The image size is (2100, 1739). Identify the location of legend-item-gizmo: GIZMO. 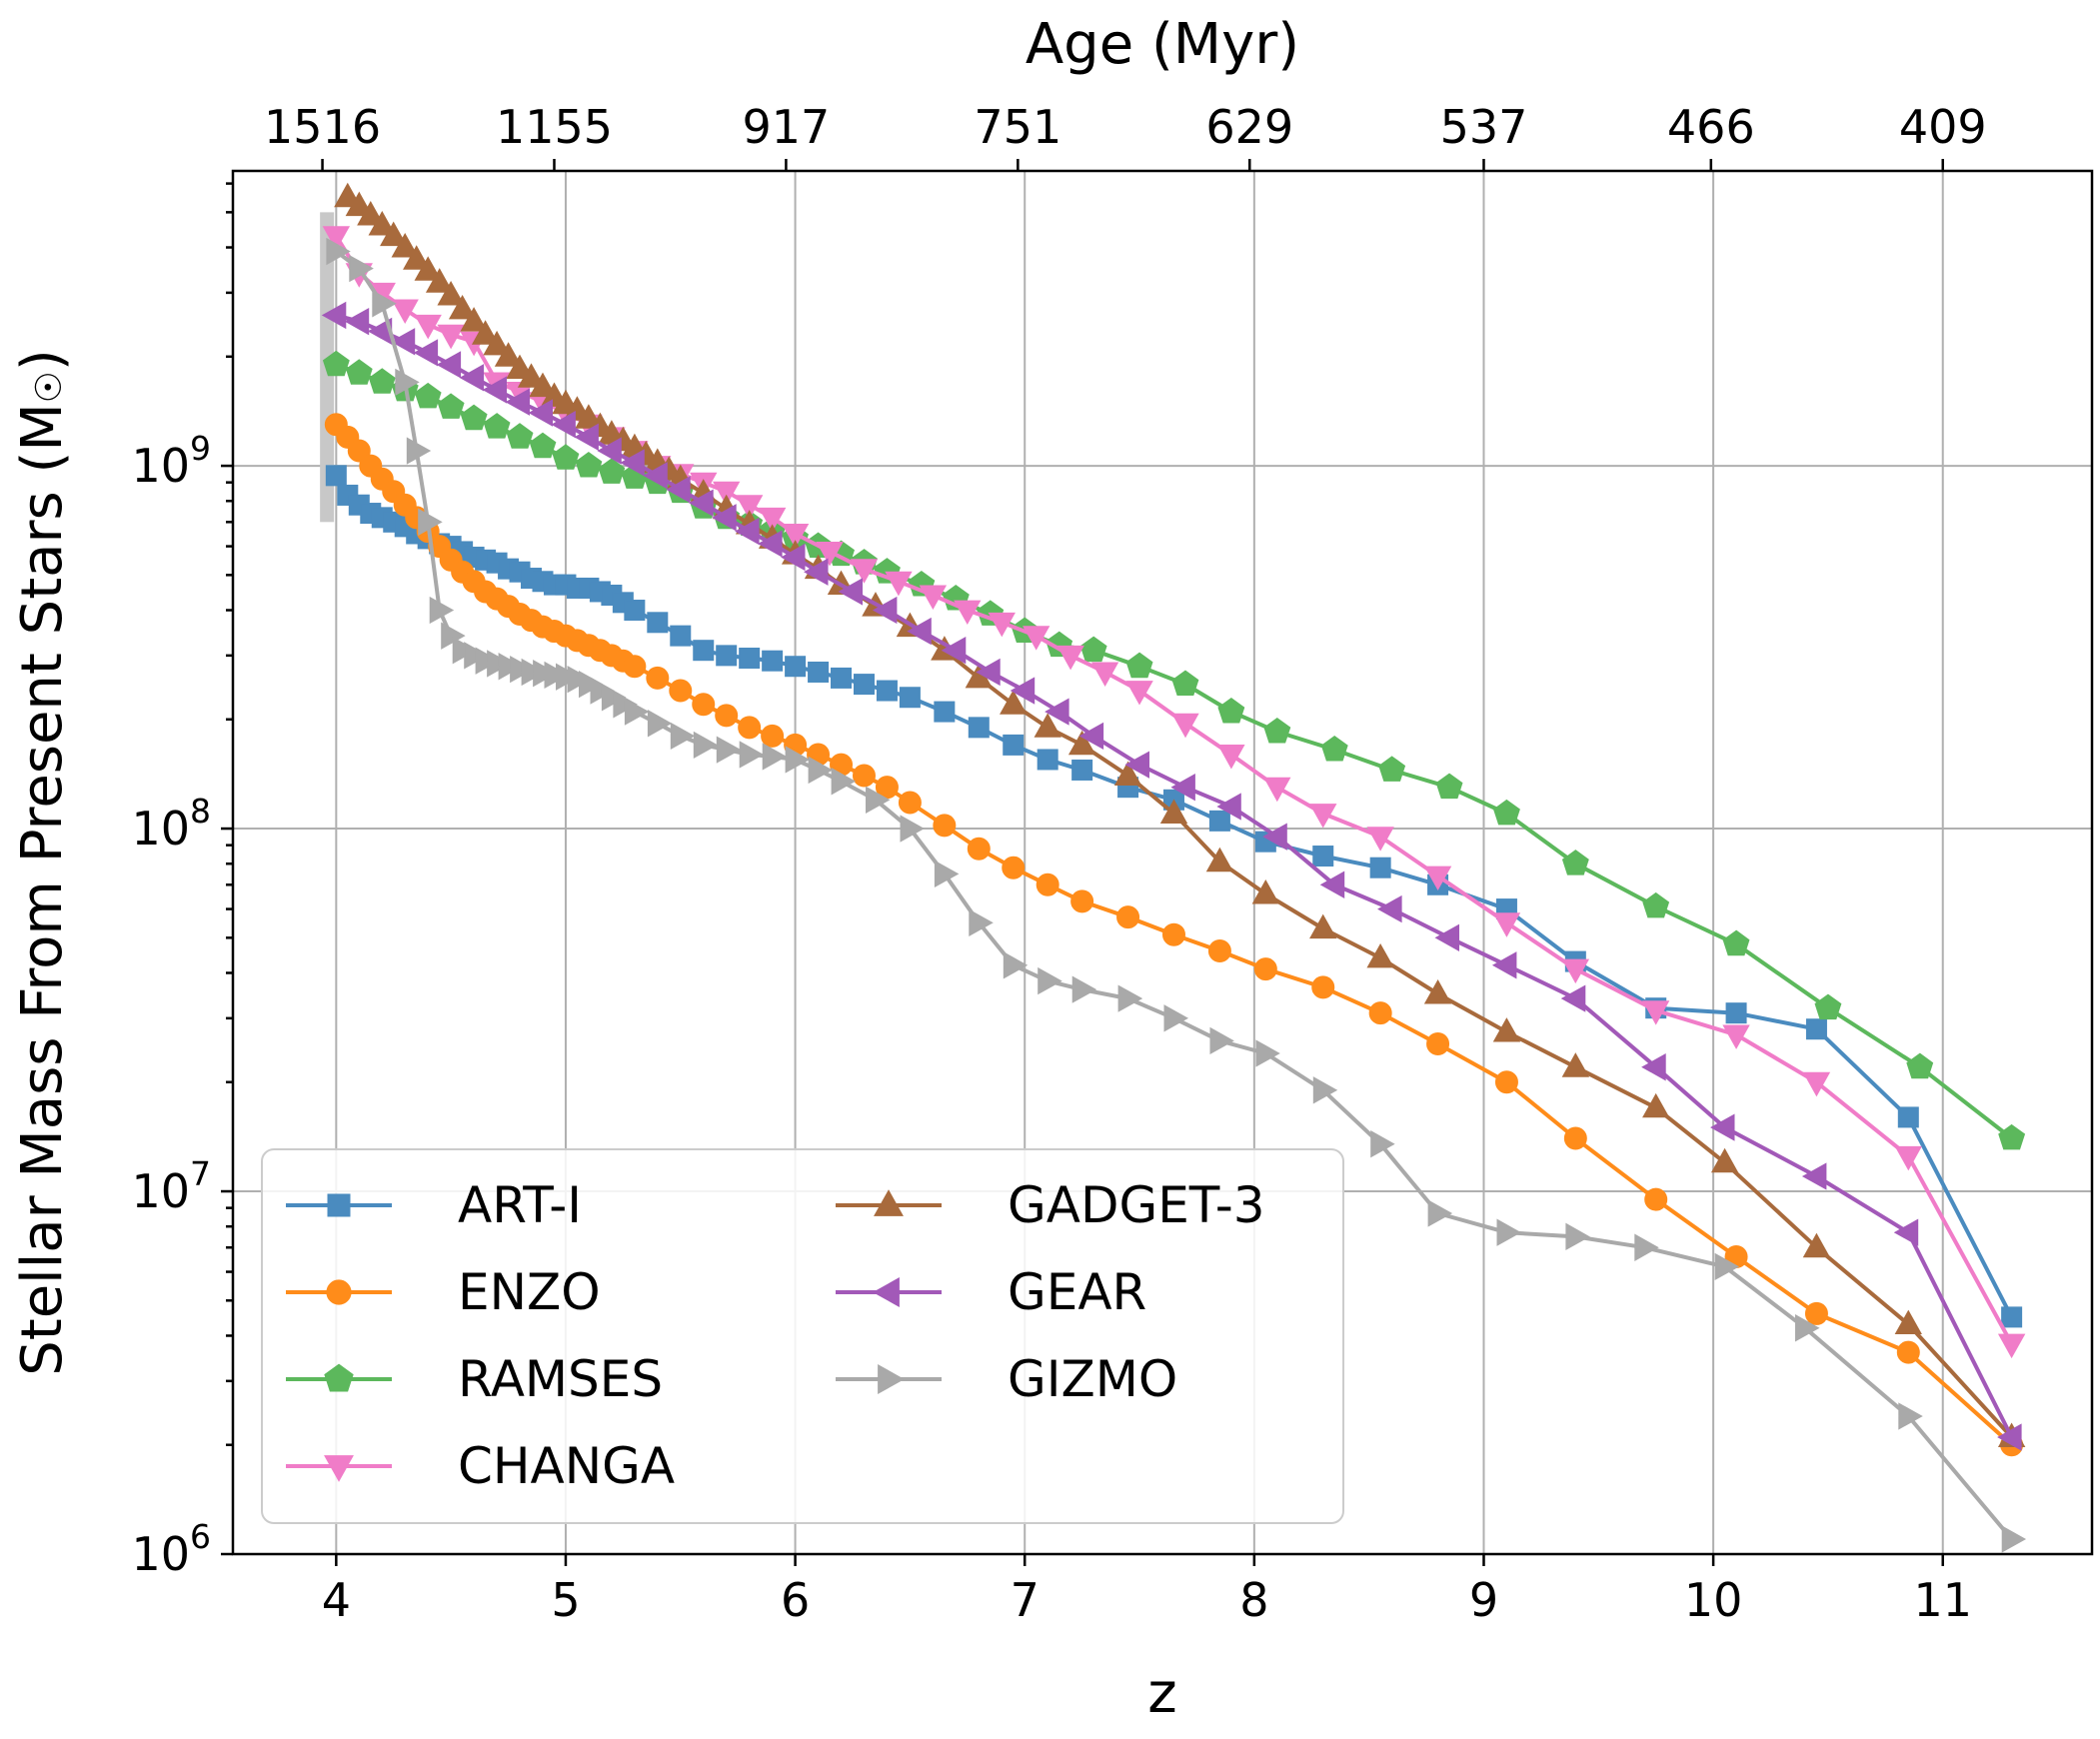
(1006, 1379).